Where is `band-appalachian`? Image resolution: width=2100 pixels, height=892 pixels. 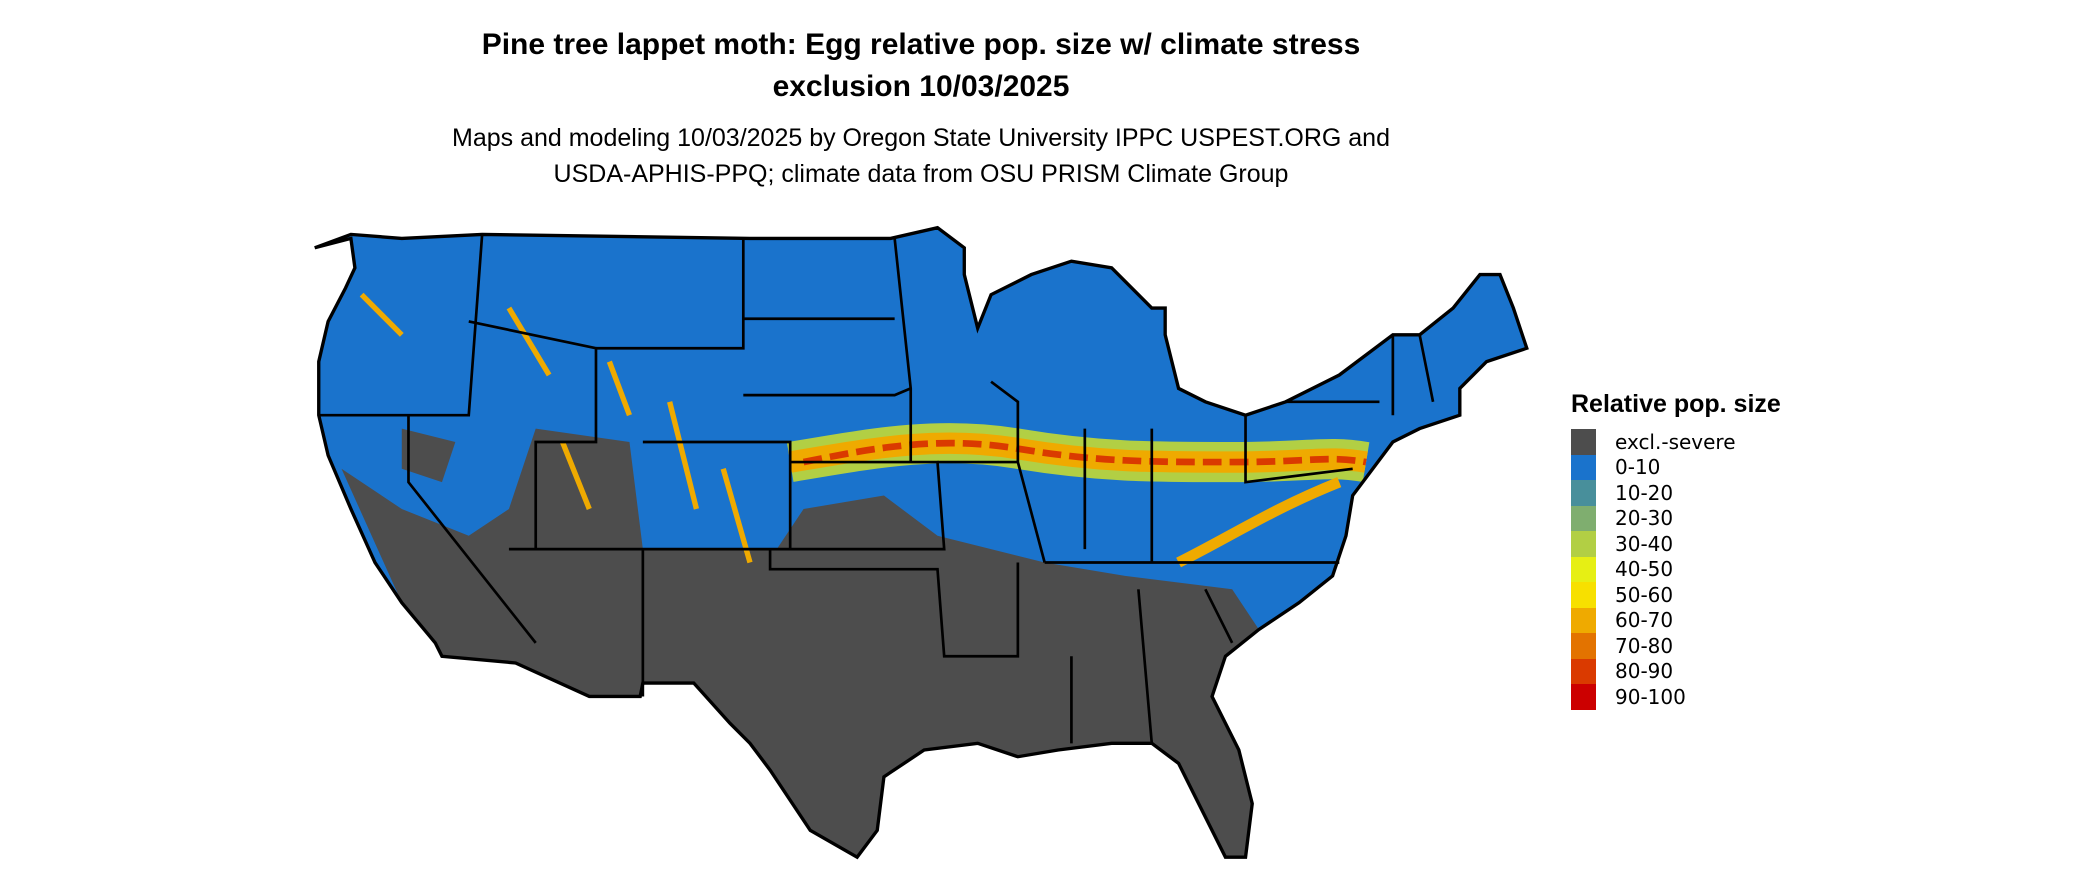 band-appalachian is located at coordinates (1259, 522).